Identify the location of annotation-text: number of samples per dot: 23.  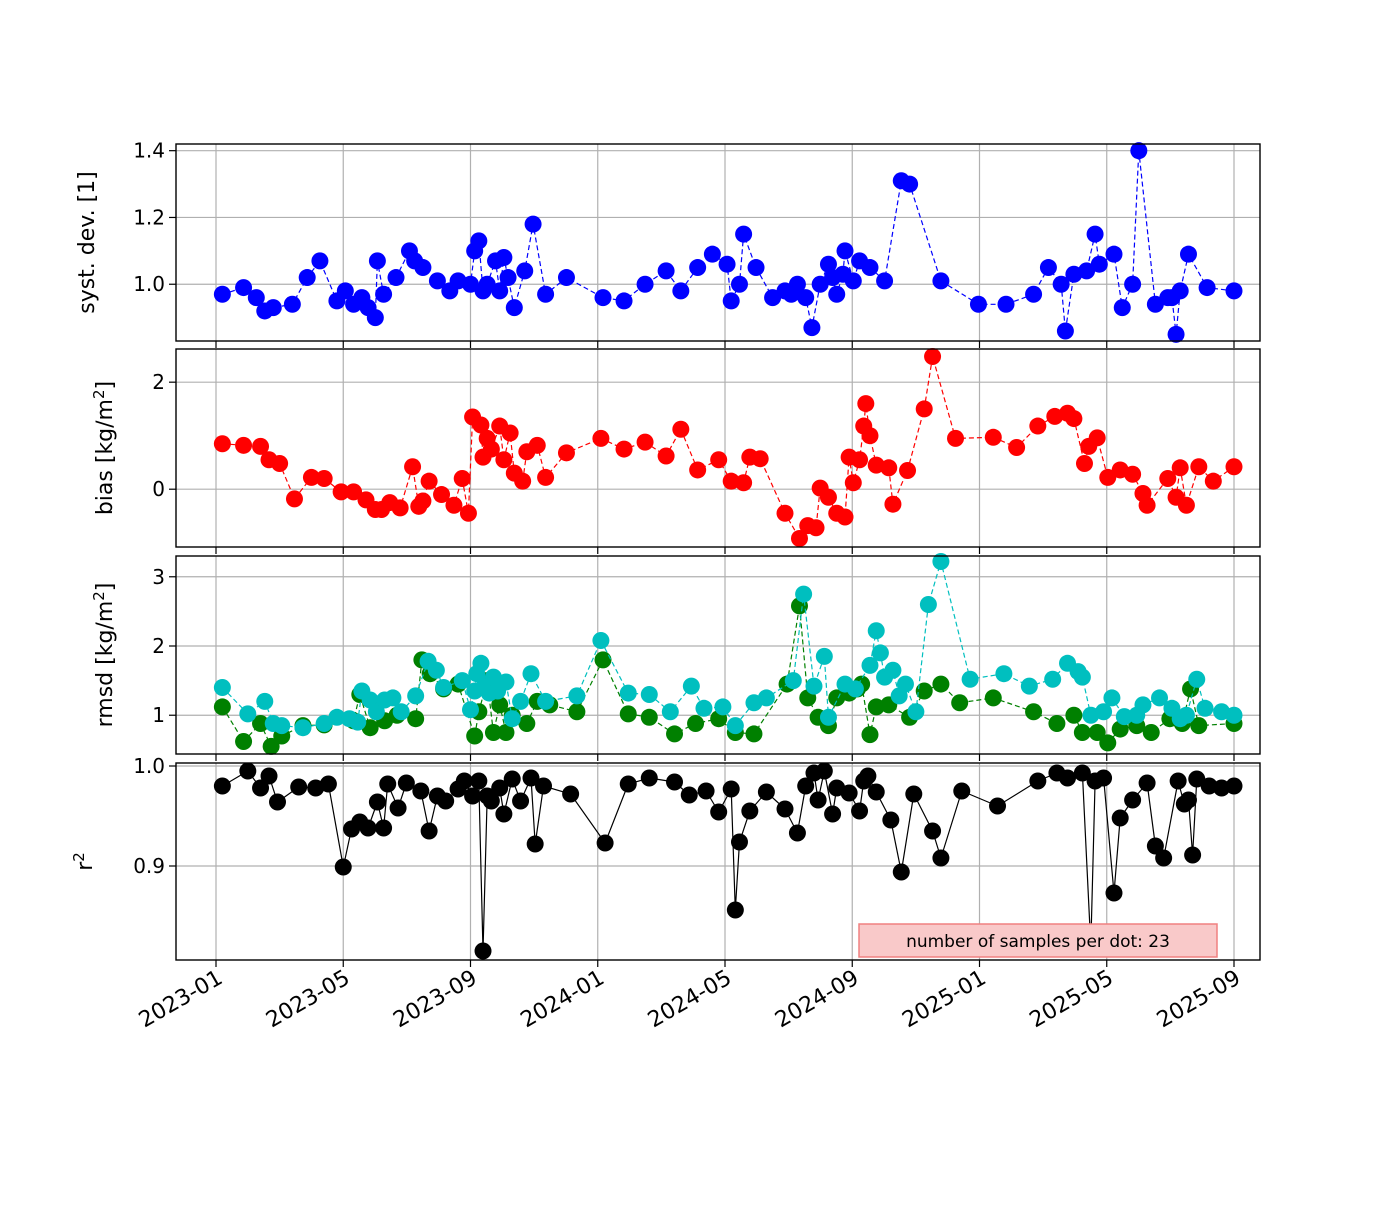
(1038, 942).